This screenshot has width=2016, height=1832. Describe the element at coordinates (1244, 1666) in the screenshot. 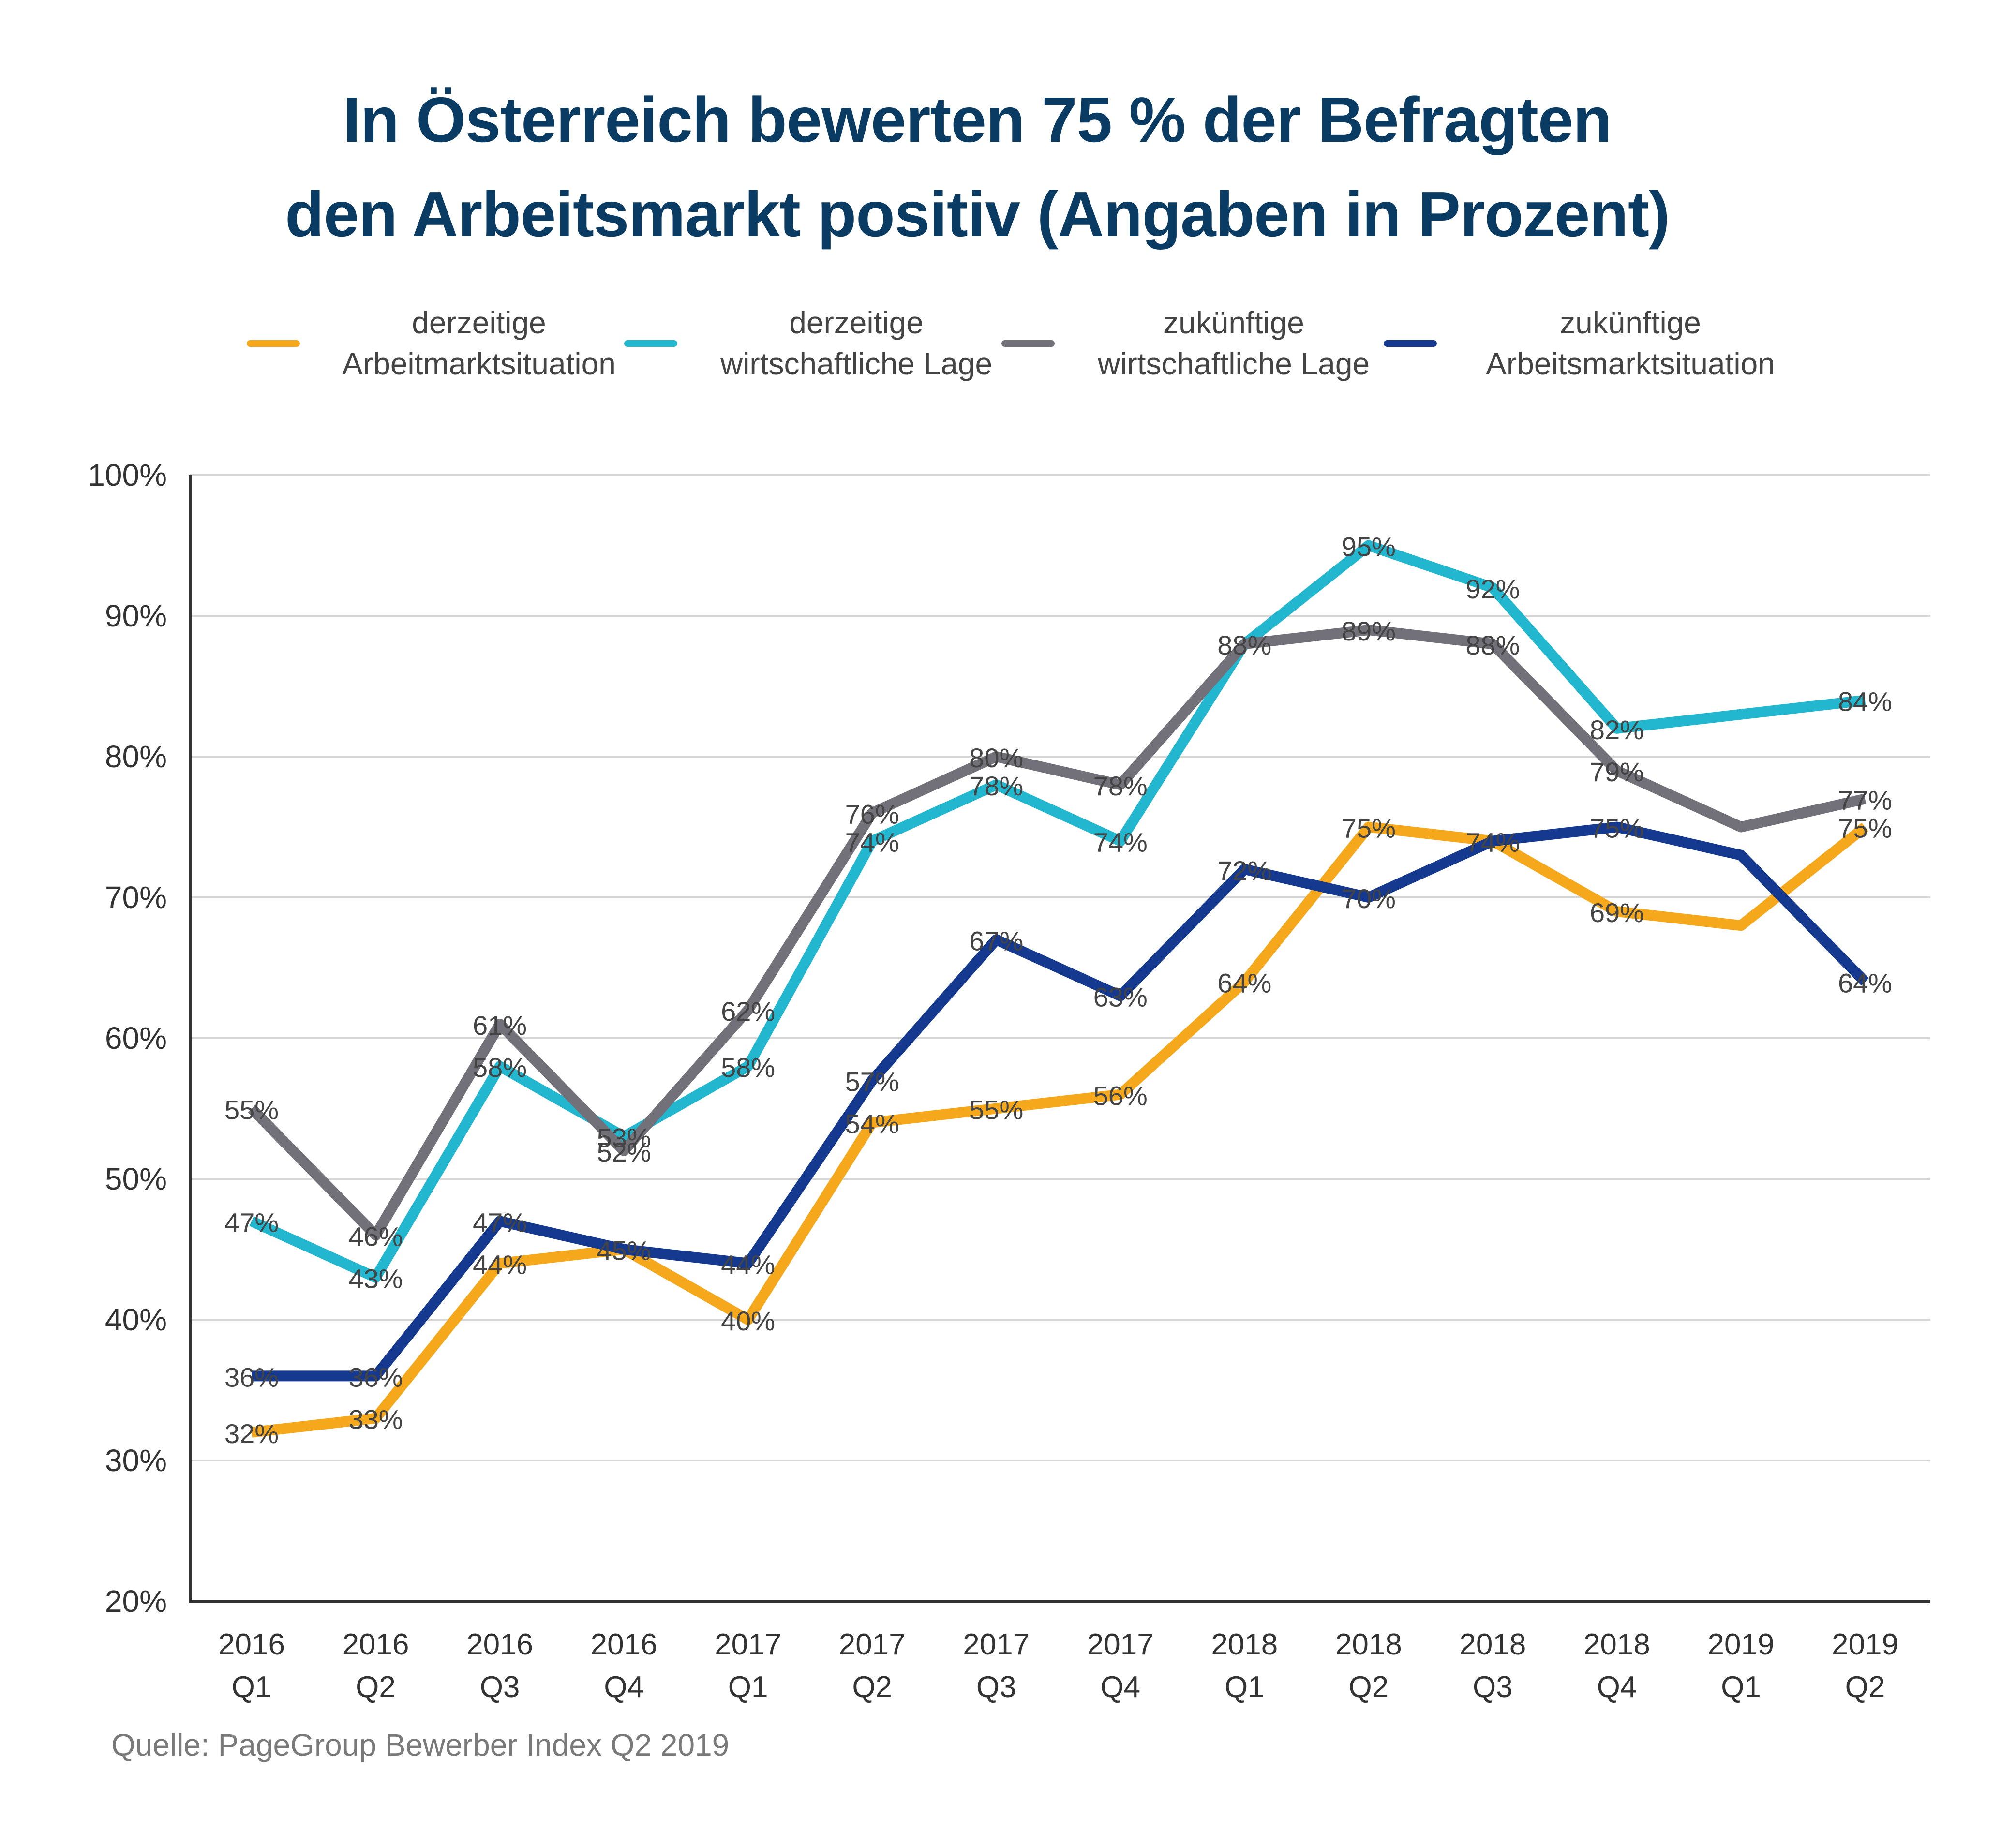

I see `x-tick-label: 2018 Q1` at that location.